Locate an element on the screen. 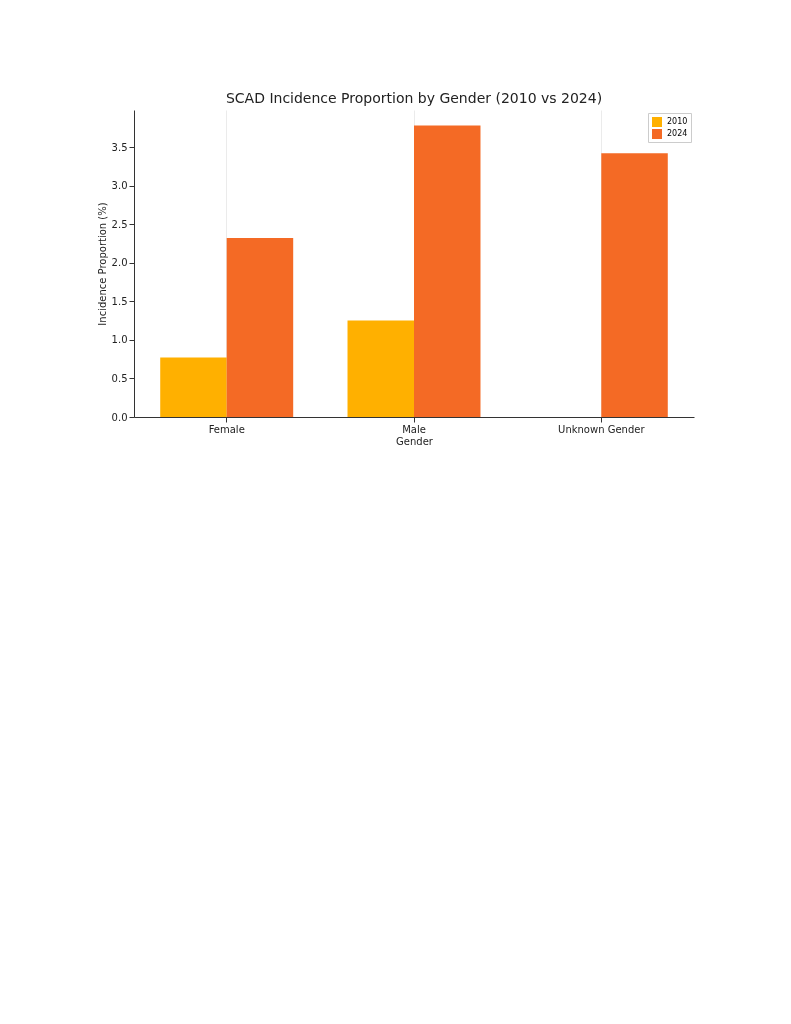 The width and height of the screenshot is (791, 1024). y-tick-label: 2.0 is located at coordinates (119, 263).